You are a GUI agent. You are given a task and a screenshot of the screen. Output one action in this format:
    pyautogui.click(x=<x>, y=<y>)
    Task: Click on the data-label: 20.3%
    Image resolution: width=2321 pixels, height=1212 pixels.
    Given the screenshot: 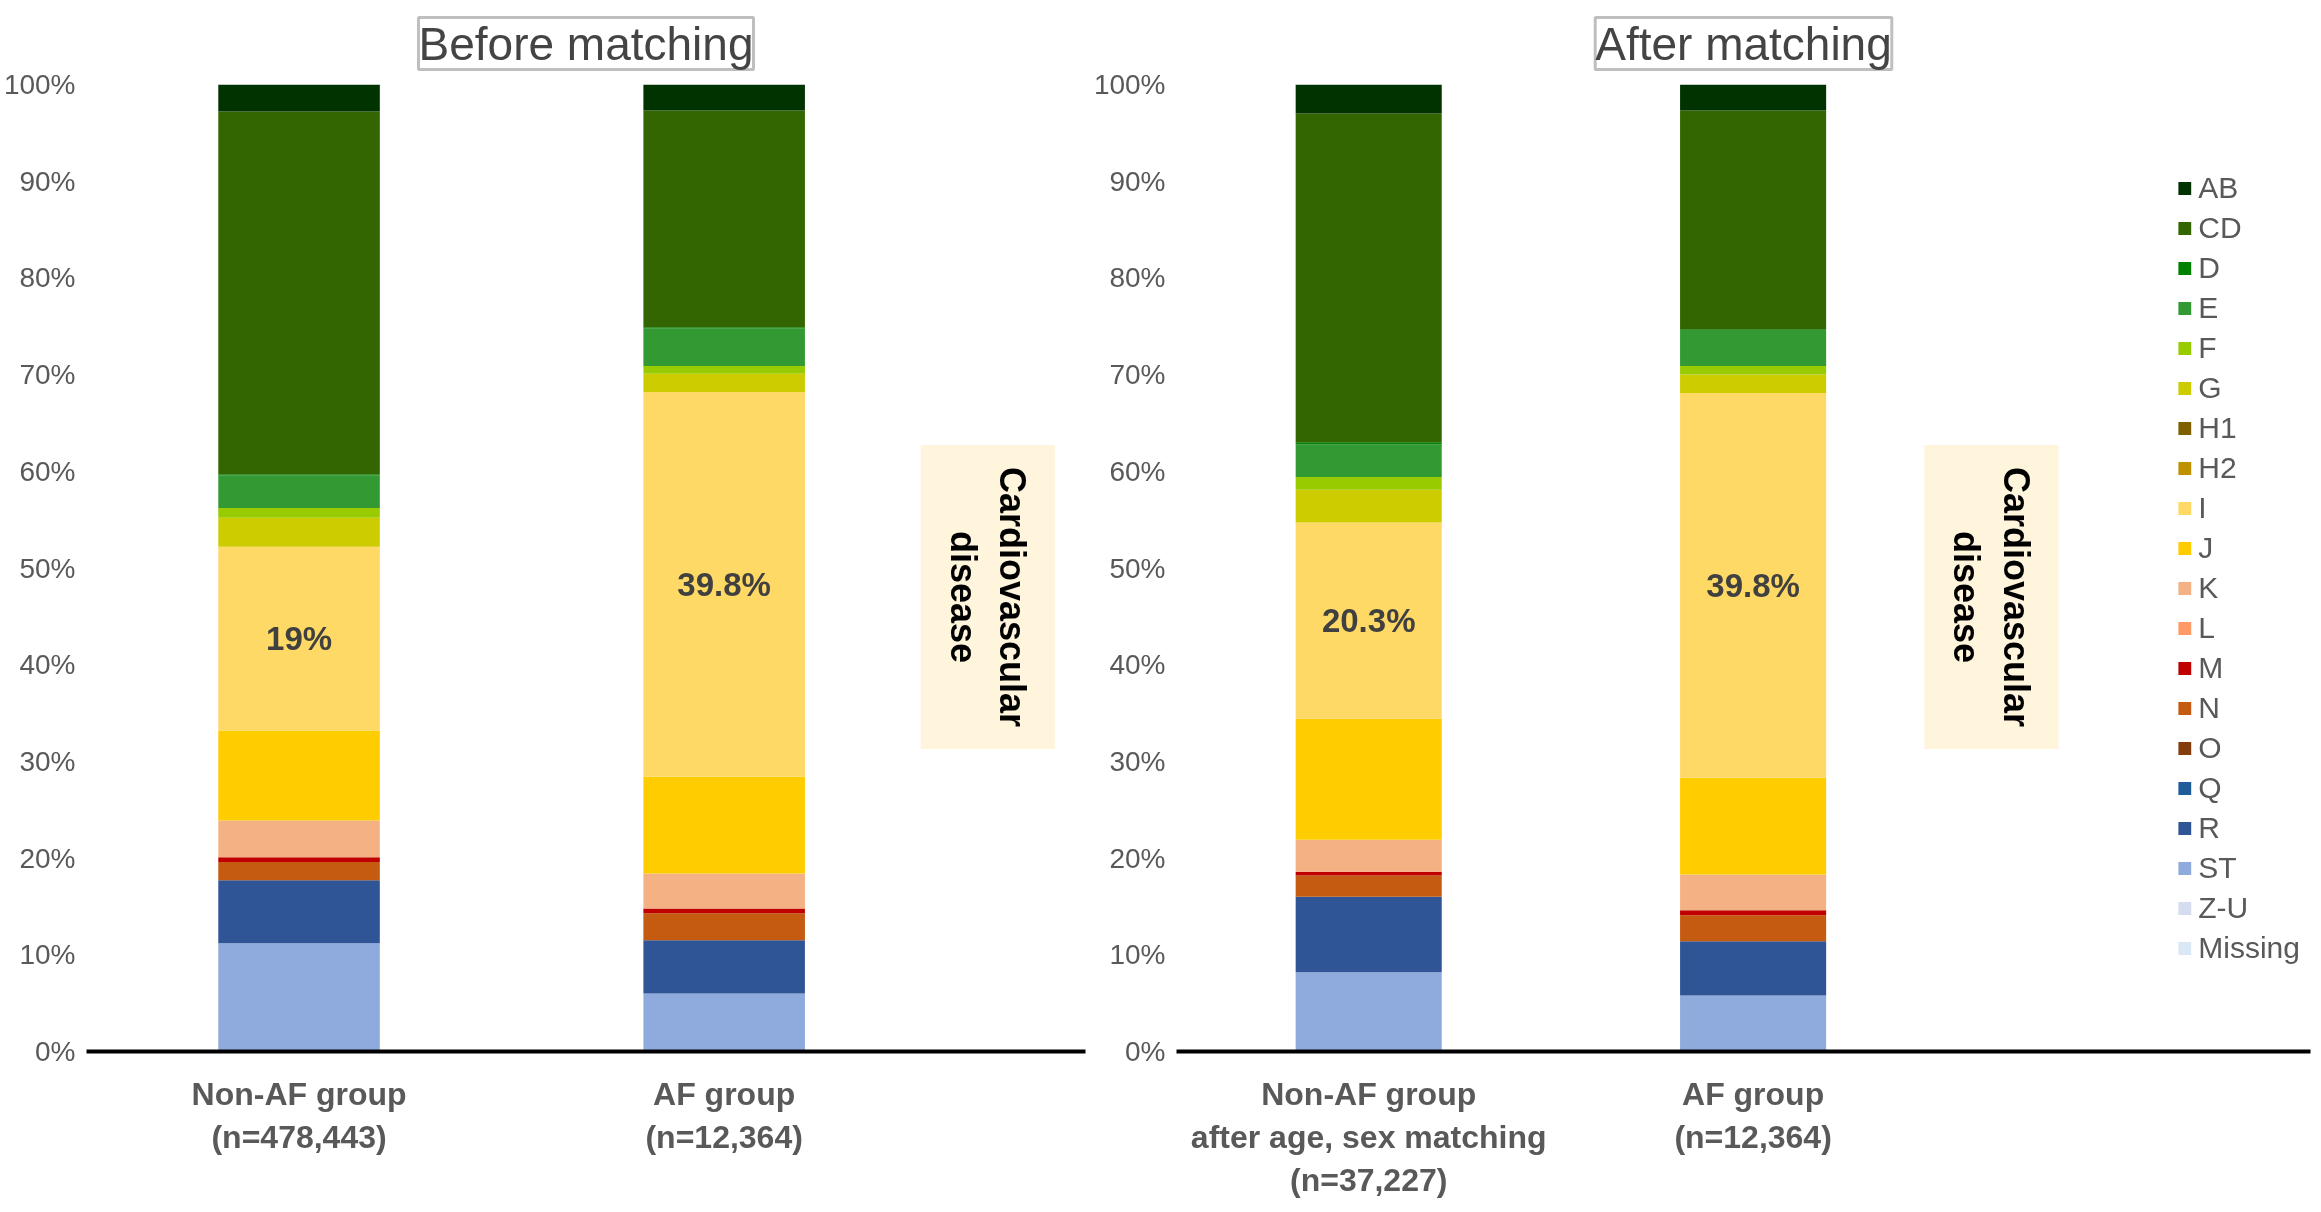 What is the action you would take?
    pyautogui.click(x=1368, y=621)
    